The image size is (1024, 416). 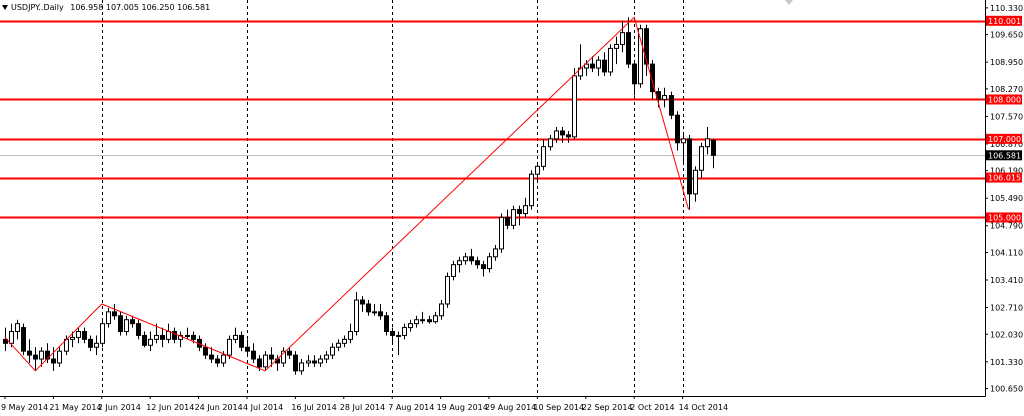 What do you see at coordinates (24, 407) in the screenshot?
I see `x-tick-label: 9 May 2014` at bounding box center [24, 407].